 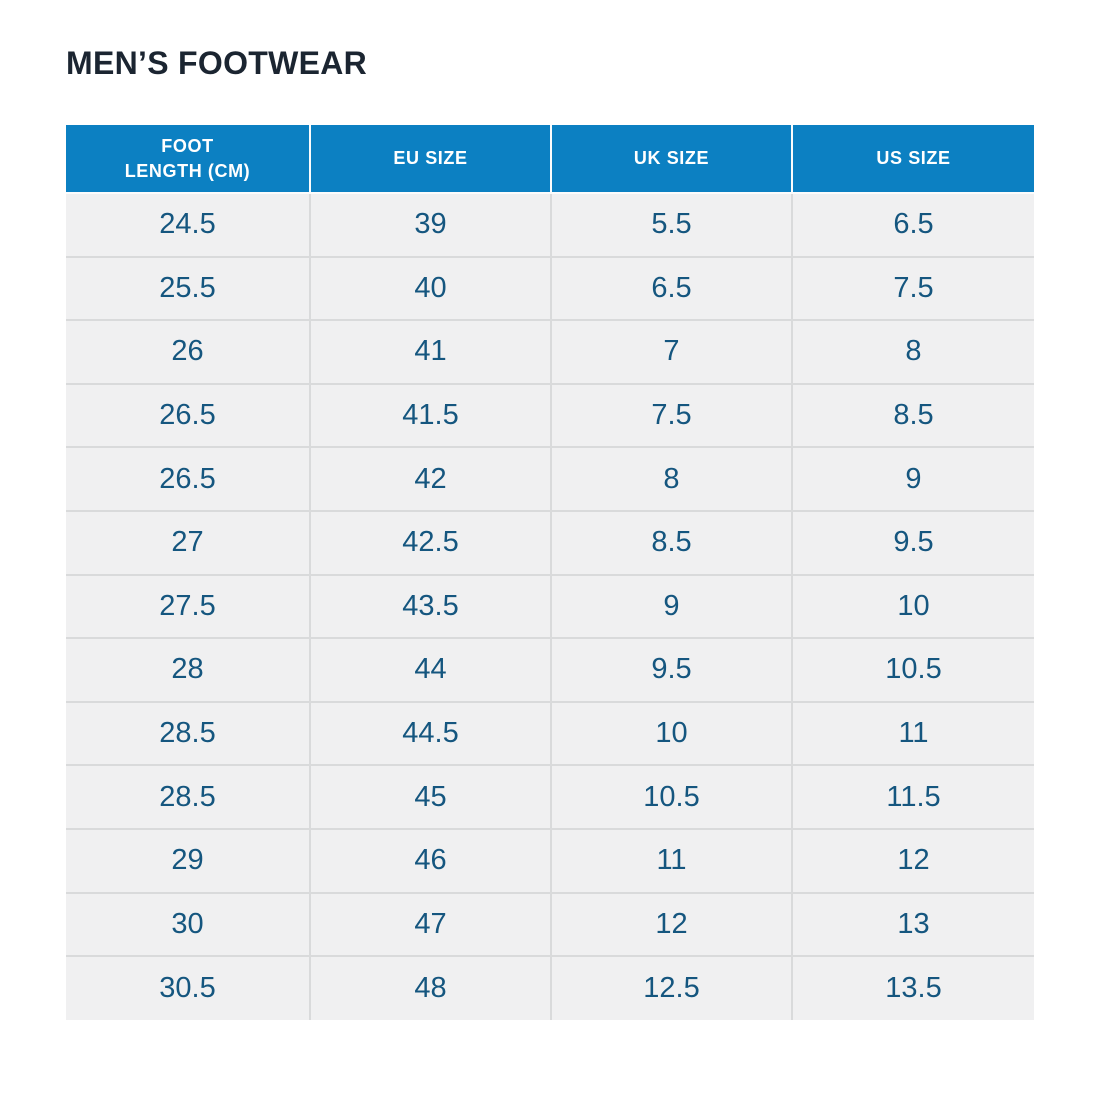 I want to click on table-row: 27 42.5 8.5 9.5, so click(x=550, y=543).